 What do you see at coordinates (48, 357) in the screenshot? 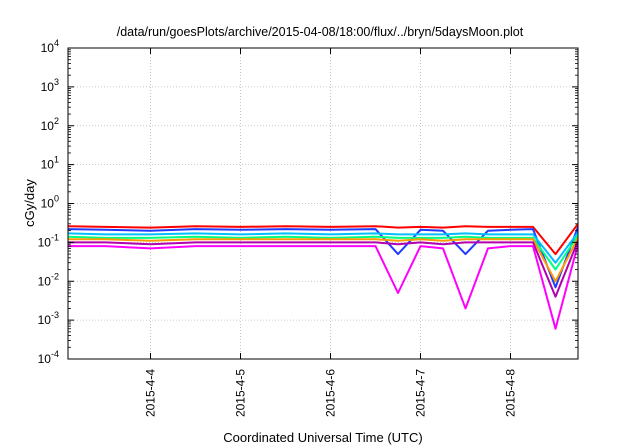
I see `y-tick-label: 10⁻⁴` at bounding box center [48, 357].